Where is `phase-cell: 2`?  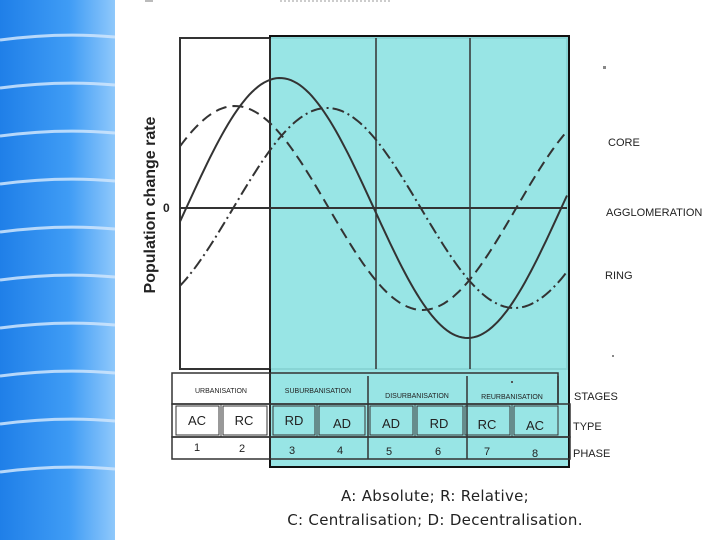 phase-cell: 2 is located at coordinates (242, 449).